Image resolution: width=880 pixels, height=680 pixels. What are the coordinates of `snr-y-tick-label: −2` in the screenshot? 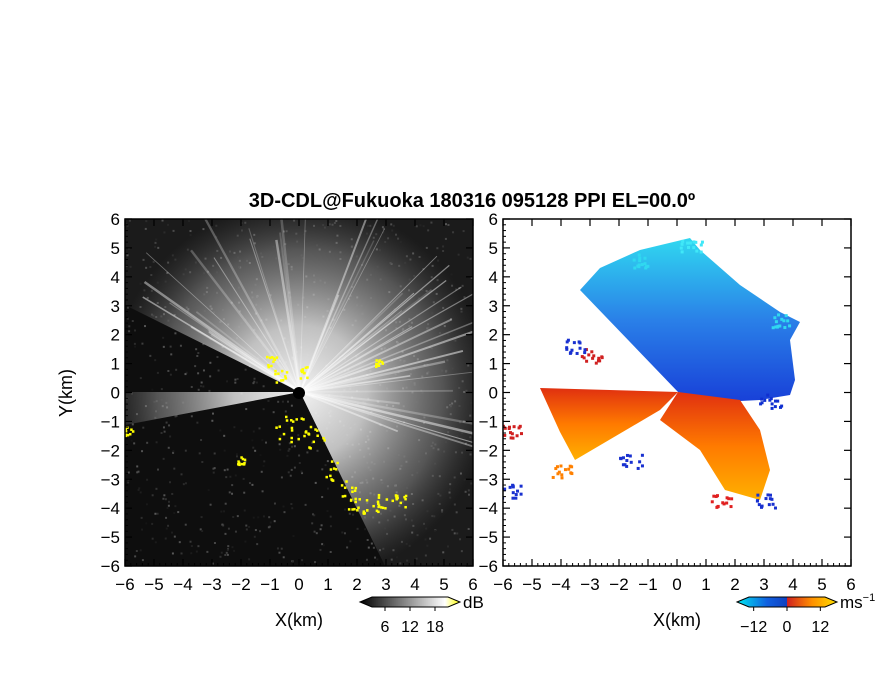 It's located at (110, 450).